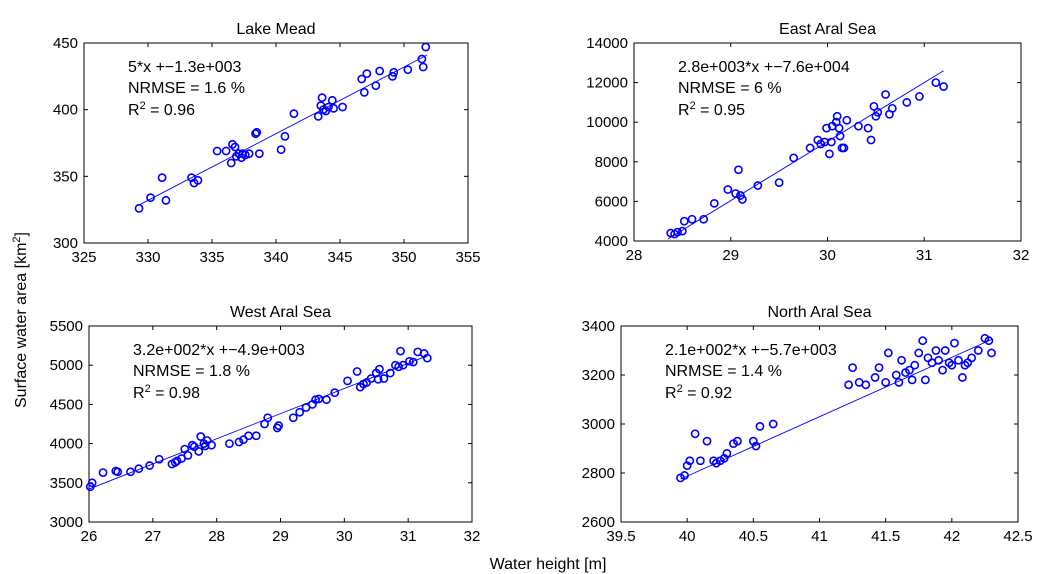 Image resolution: width=1049 pixels, height=574 pixels. Describe the element at coordinates (598, 424) in the screenshot. I see `y-tick-label: 3000` at that location.